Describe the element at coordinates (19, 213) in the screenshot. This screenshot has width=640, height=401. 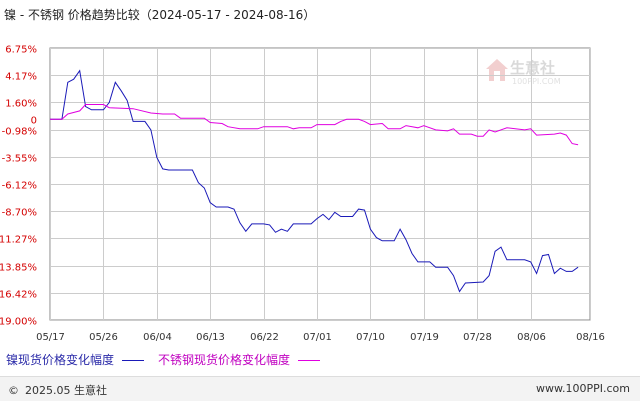
I see `y-tick-label: -8.70%` at that location.